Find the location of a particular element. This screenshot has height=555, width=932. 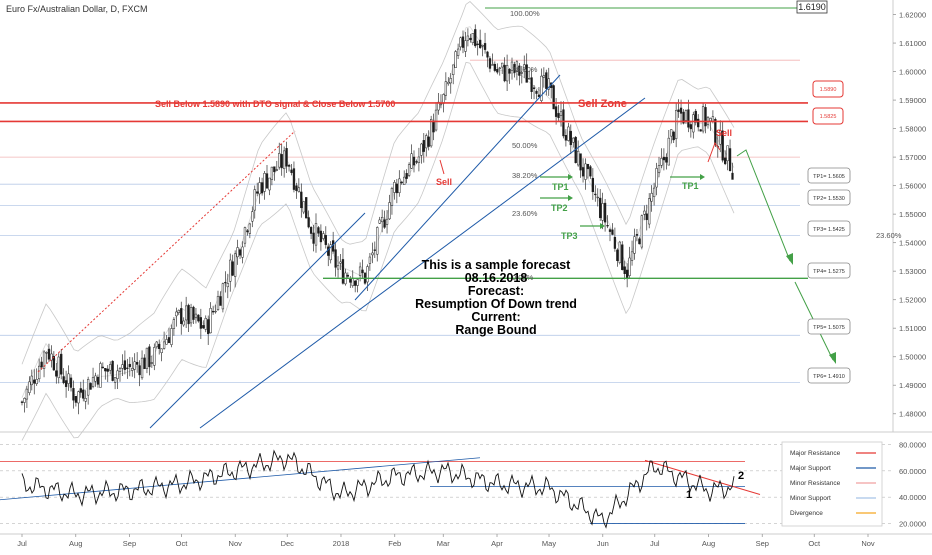

tp-arrowhead is located at coordinates (570, 198).